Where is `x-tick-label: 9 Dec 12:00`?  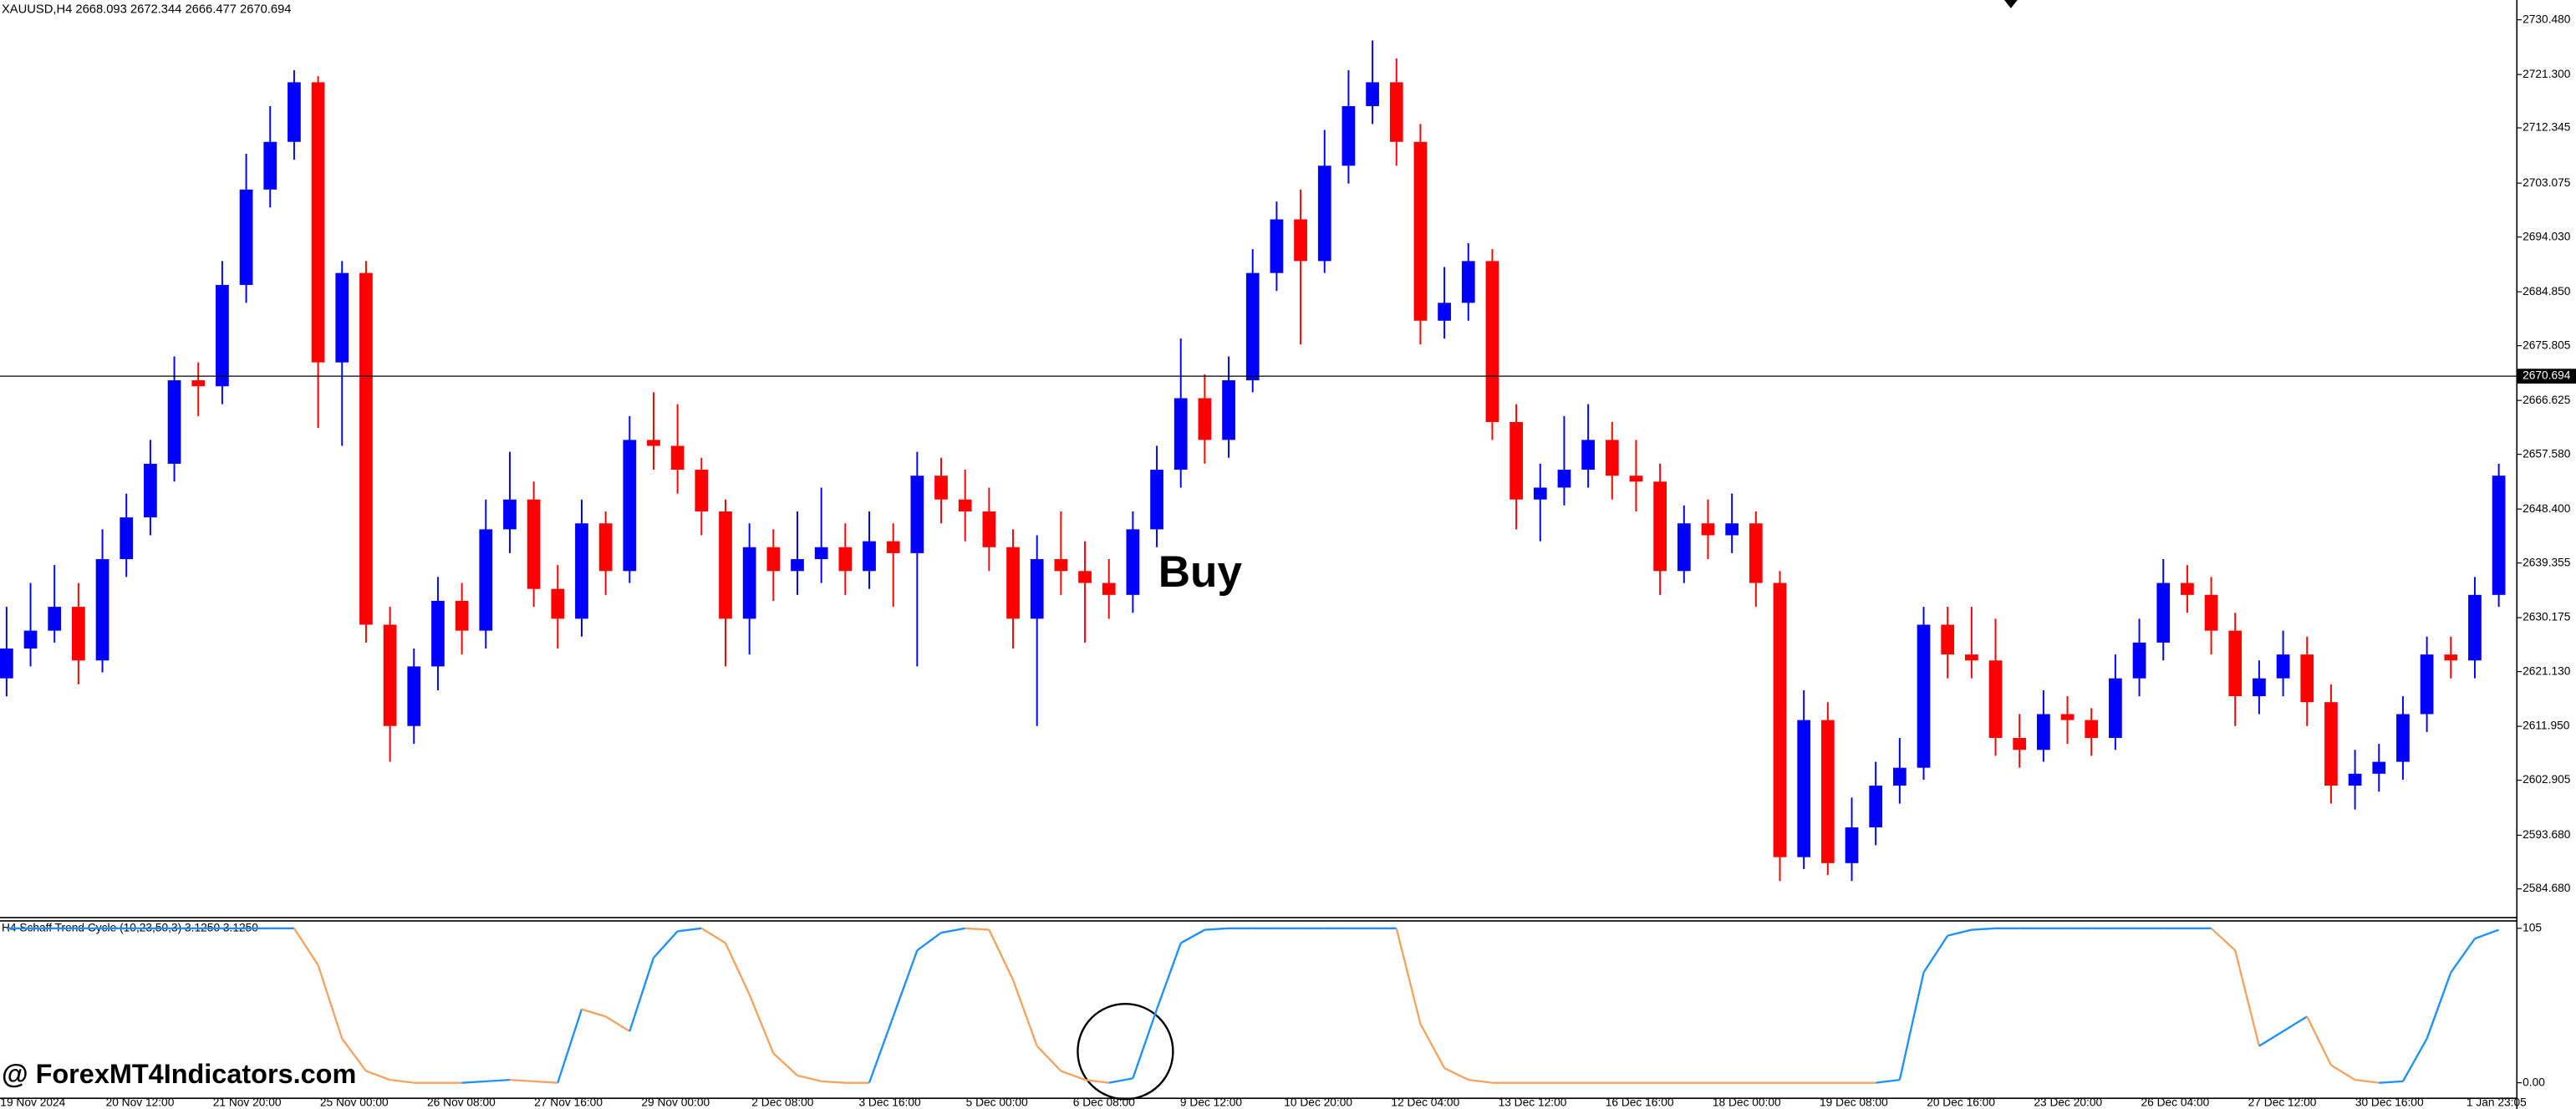 x-tick-label: 9 Dec 12:00 is located at coordinates (1211, 1102).